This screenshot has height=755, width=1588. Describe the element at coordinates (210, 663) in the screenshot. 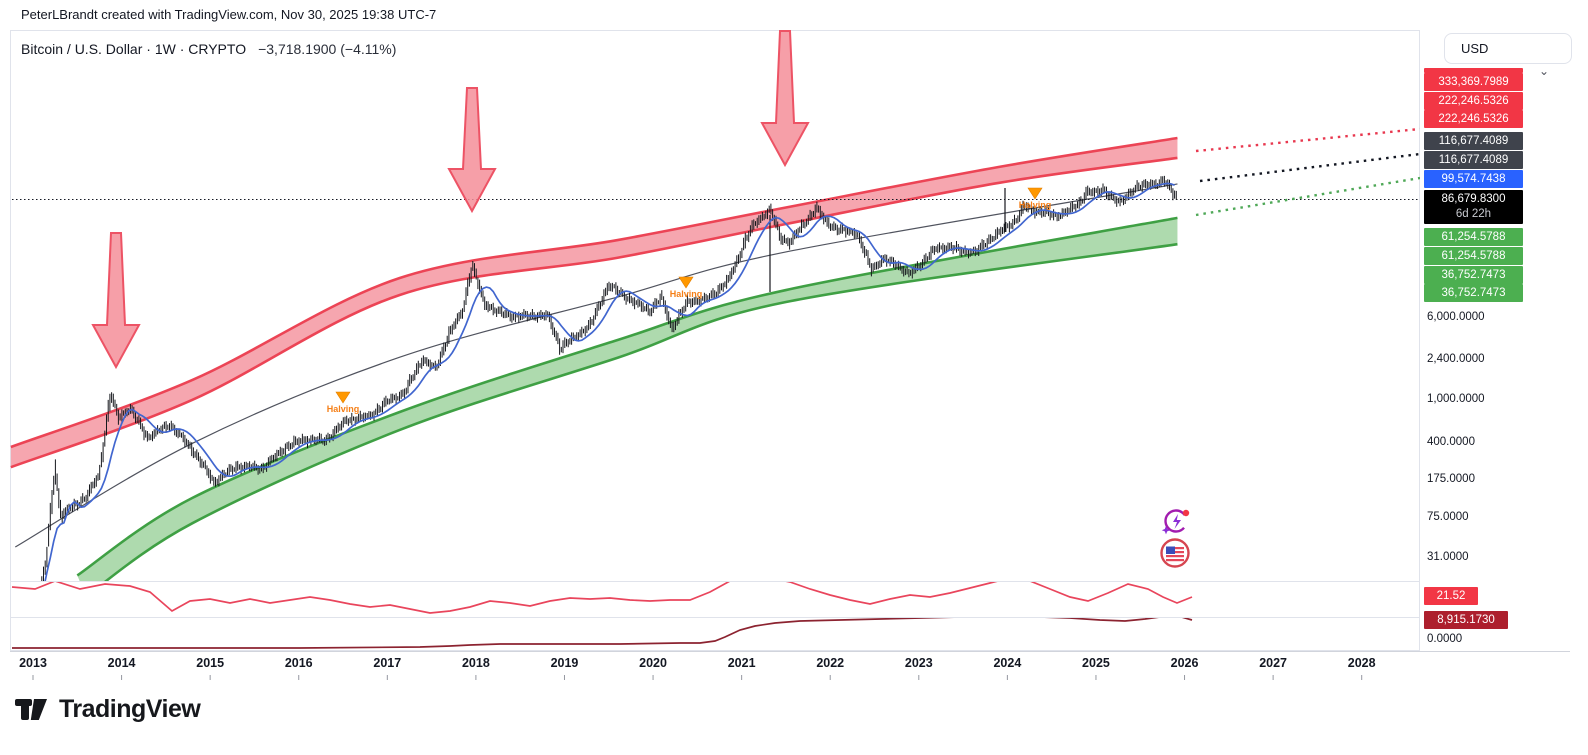

I see `time-tick-label: 2015` at that location.